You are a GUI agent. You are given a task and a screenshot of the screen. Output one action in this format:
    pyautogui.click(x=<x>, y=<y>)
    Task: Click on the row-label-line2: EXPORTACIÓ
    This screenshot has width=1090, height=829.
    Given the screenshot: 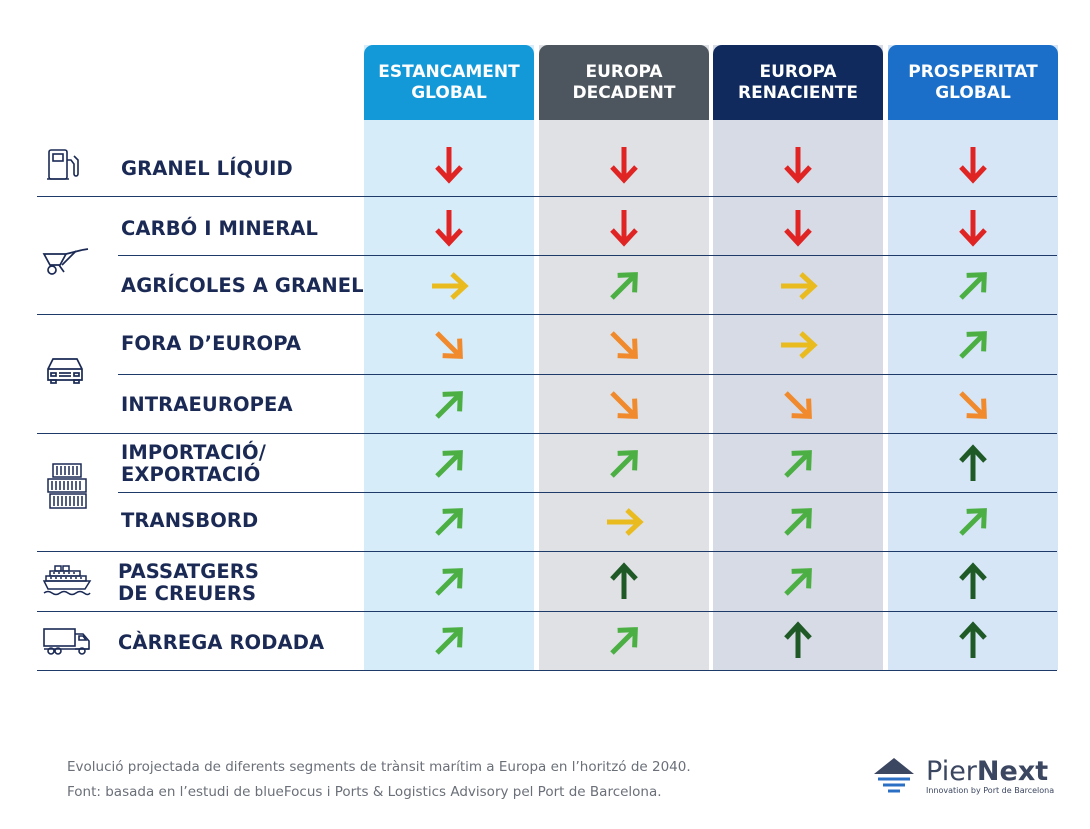 What is the action you would take?
    pyautogui.click(x=191, y=474)
    